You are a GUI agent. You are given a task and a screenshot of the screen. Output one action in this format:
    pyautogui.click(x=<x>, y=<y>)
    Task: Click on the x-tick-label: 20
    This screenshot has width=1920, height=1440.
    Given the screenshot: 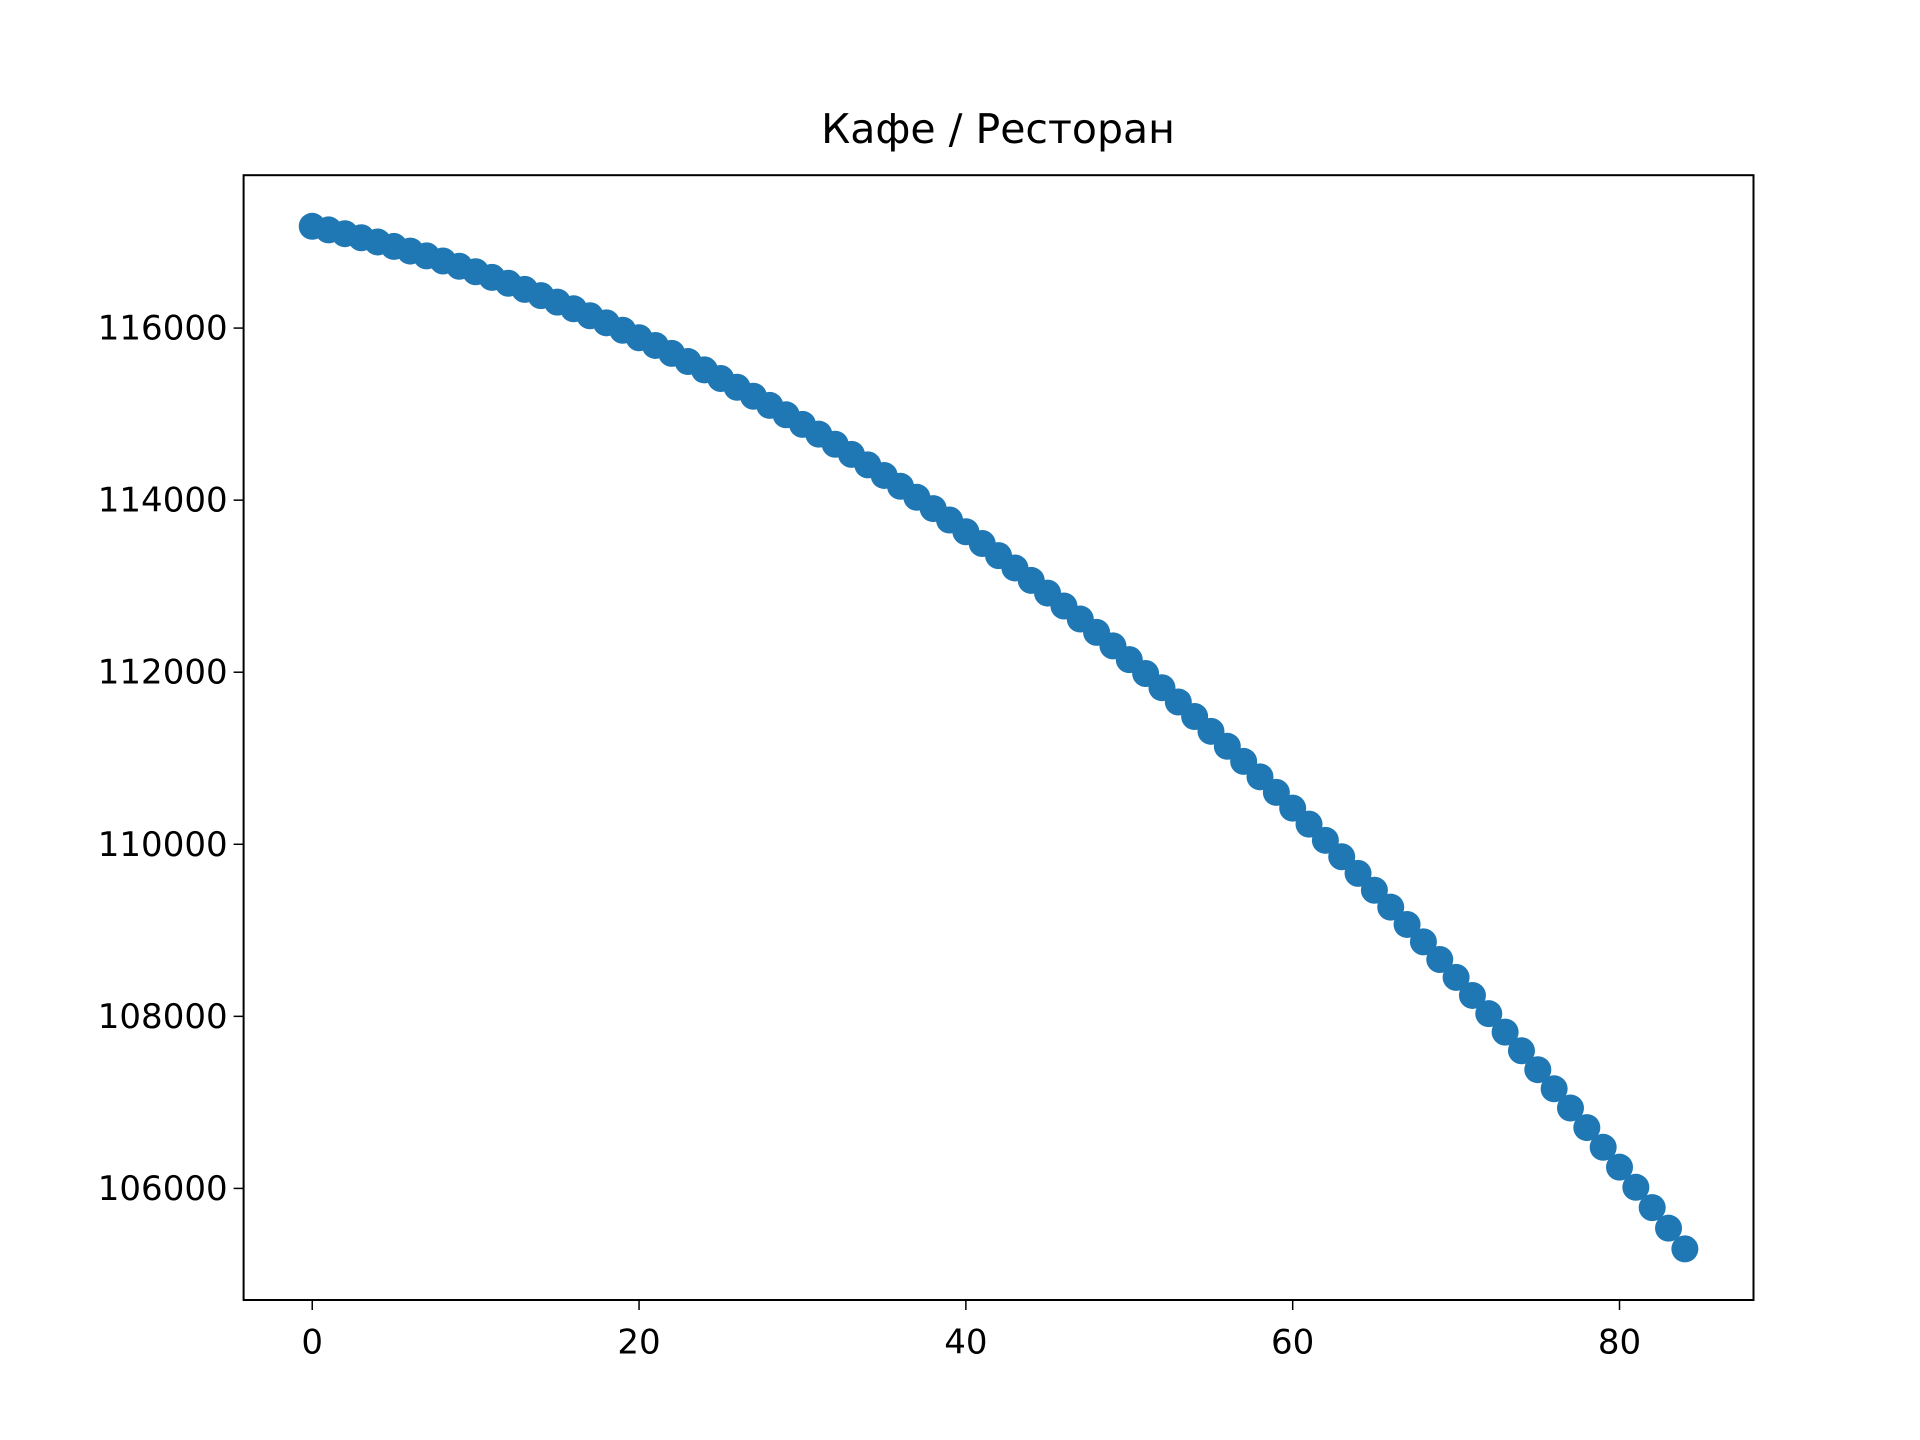 What is the action you would take?
    pyautogui.click(x=638, y=1343)
    